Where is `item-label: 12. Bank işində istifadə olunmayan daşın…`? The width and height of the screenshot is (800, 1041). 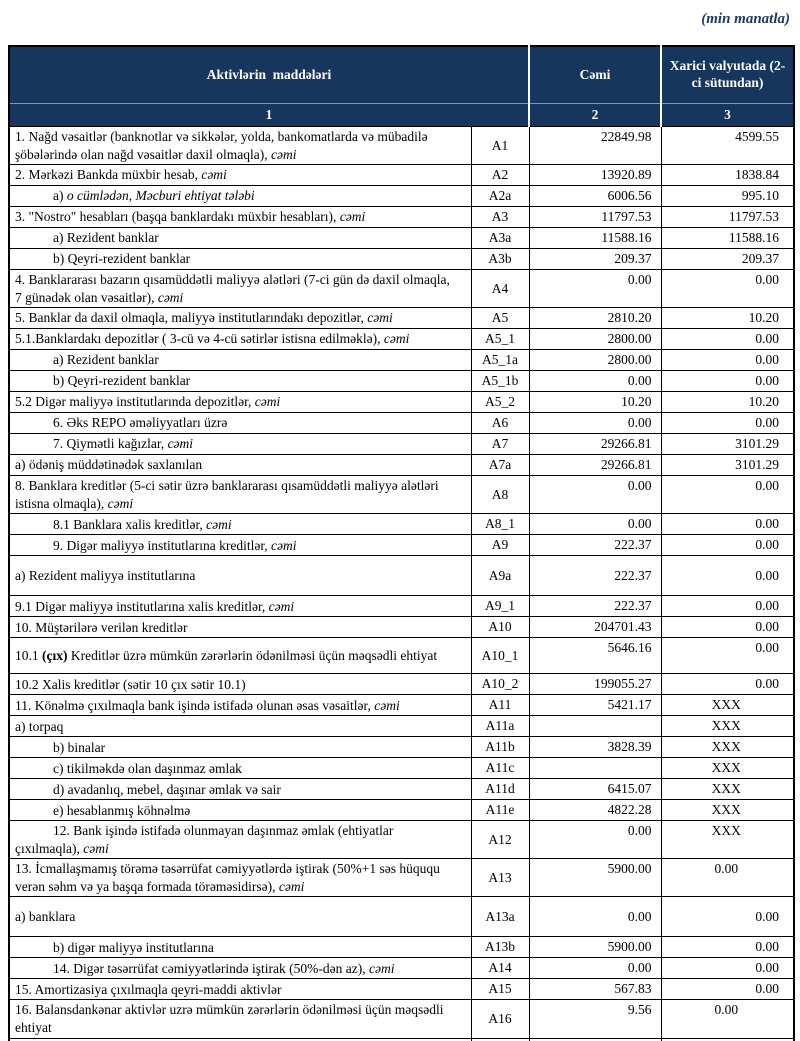 item-label: 12. Bank işində istifadə olunmayan daşın… is located at coordinates (240, 840).